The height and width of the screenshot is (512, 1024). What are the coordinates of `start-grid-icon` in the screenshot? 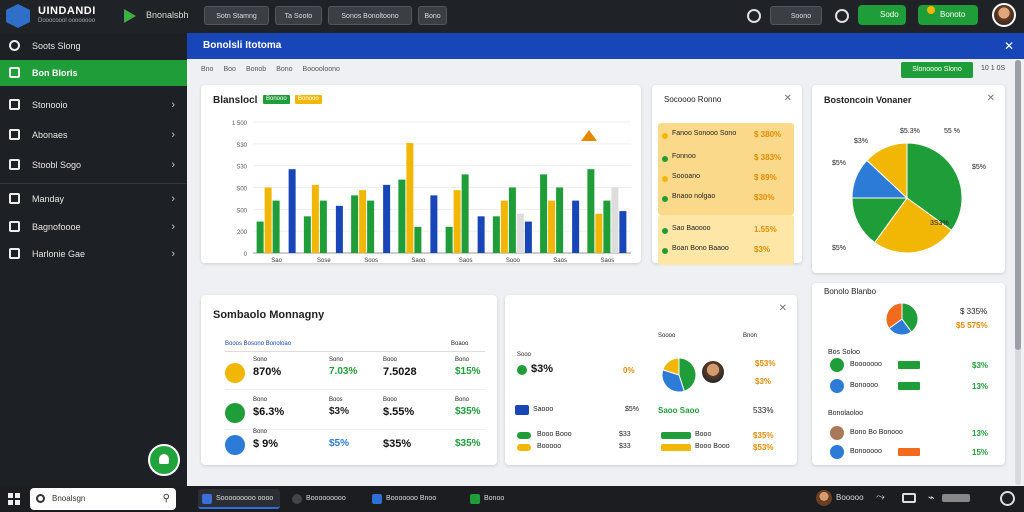 It's located at (14, 499).